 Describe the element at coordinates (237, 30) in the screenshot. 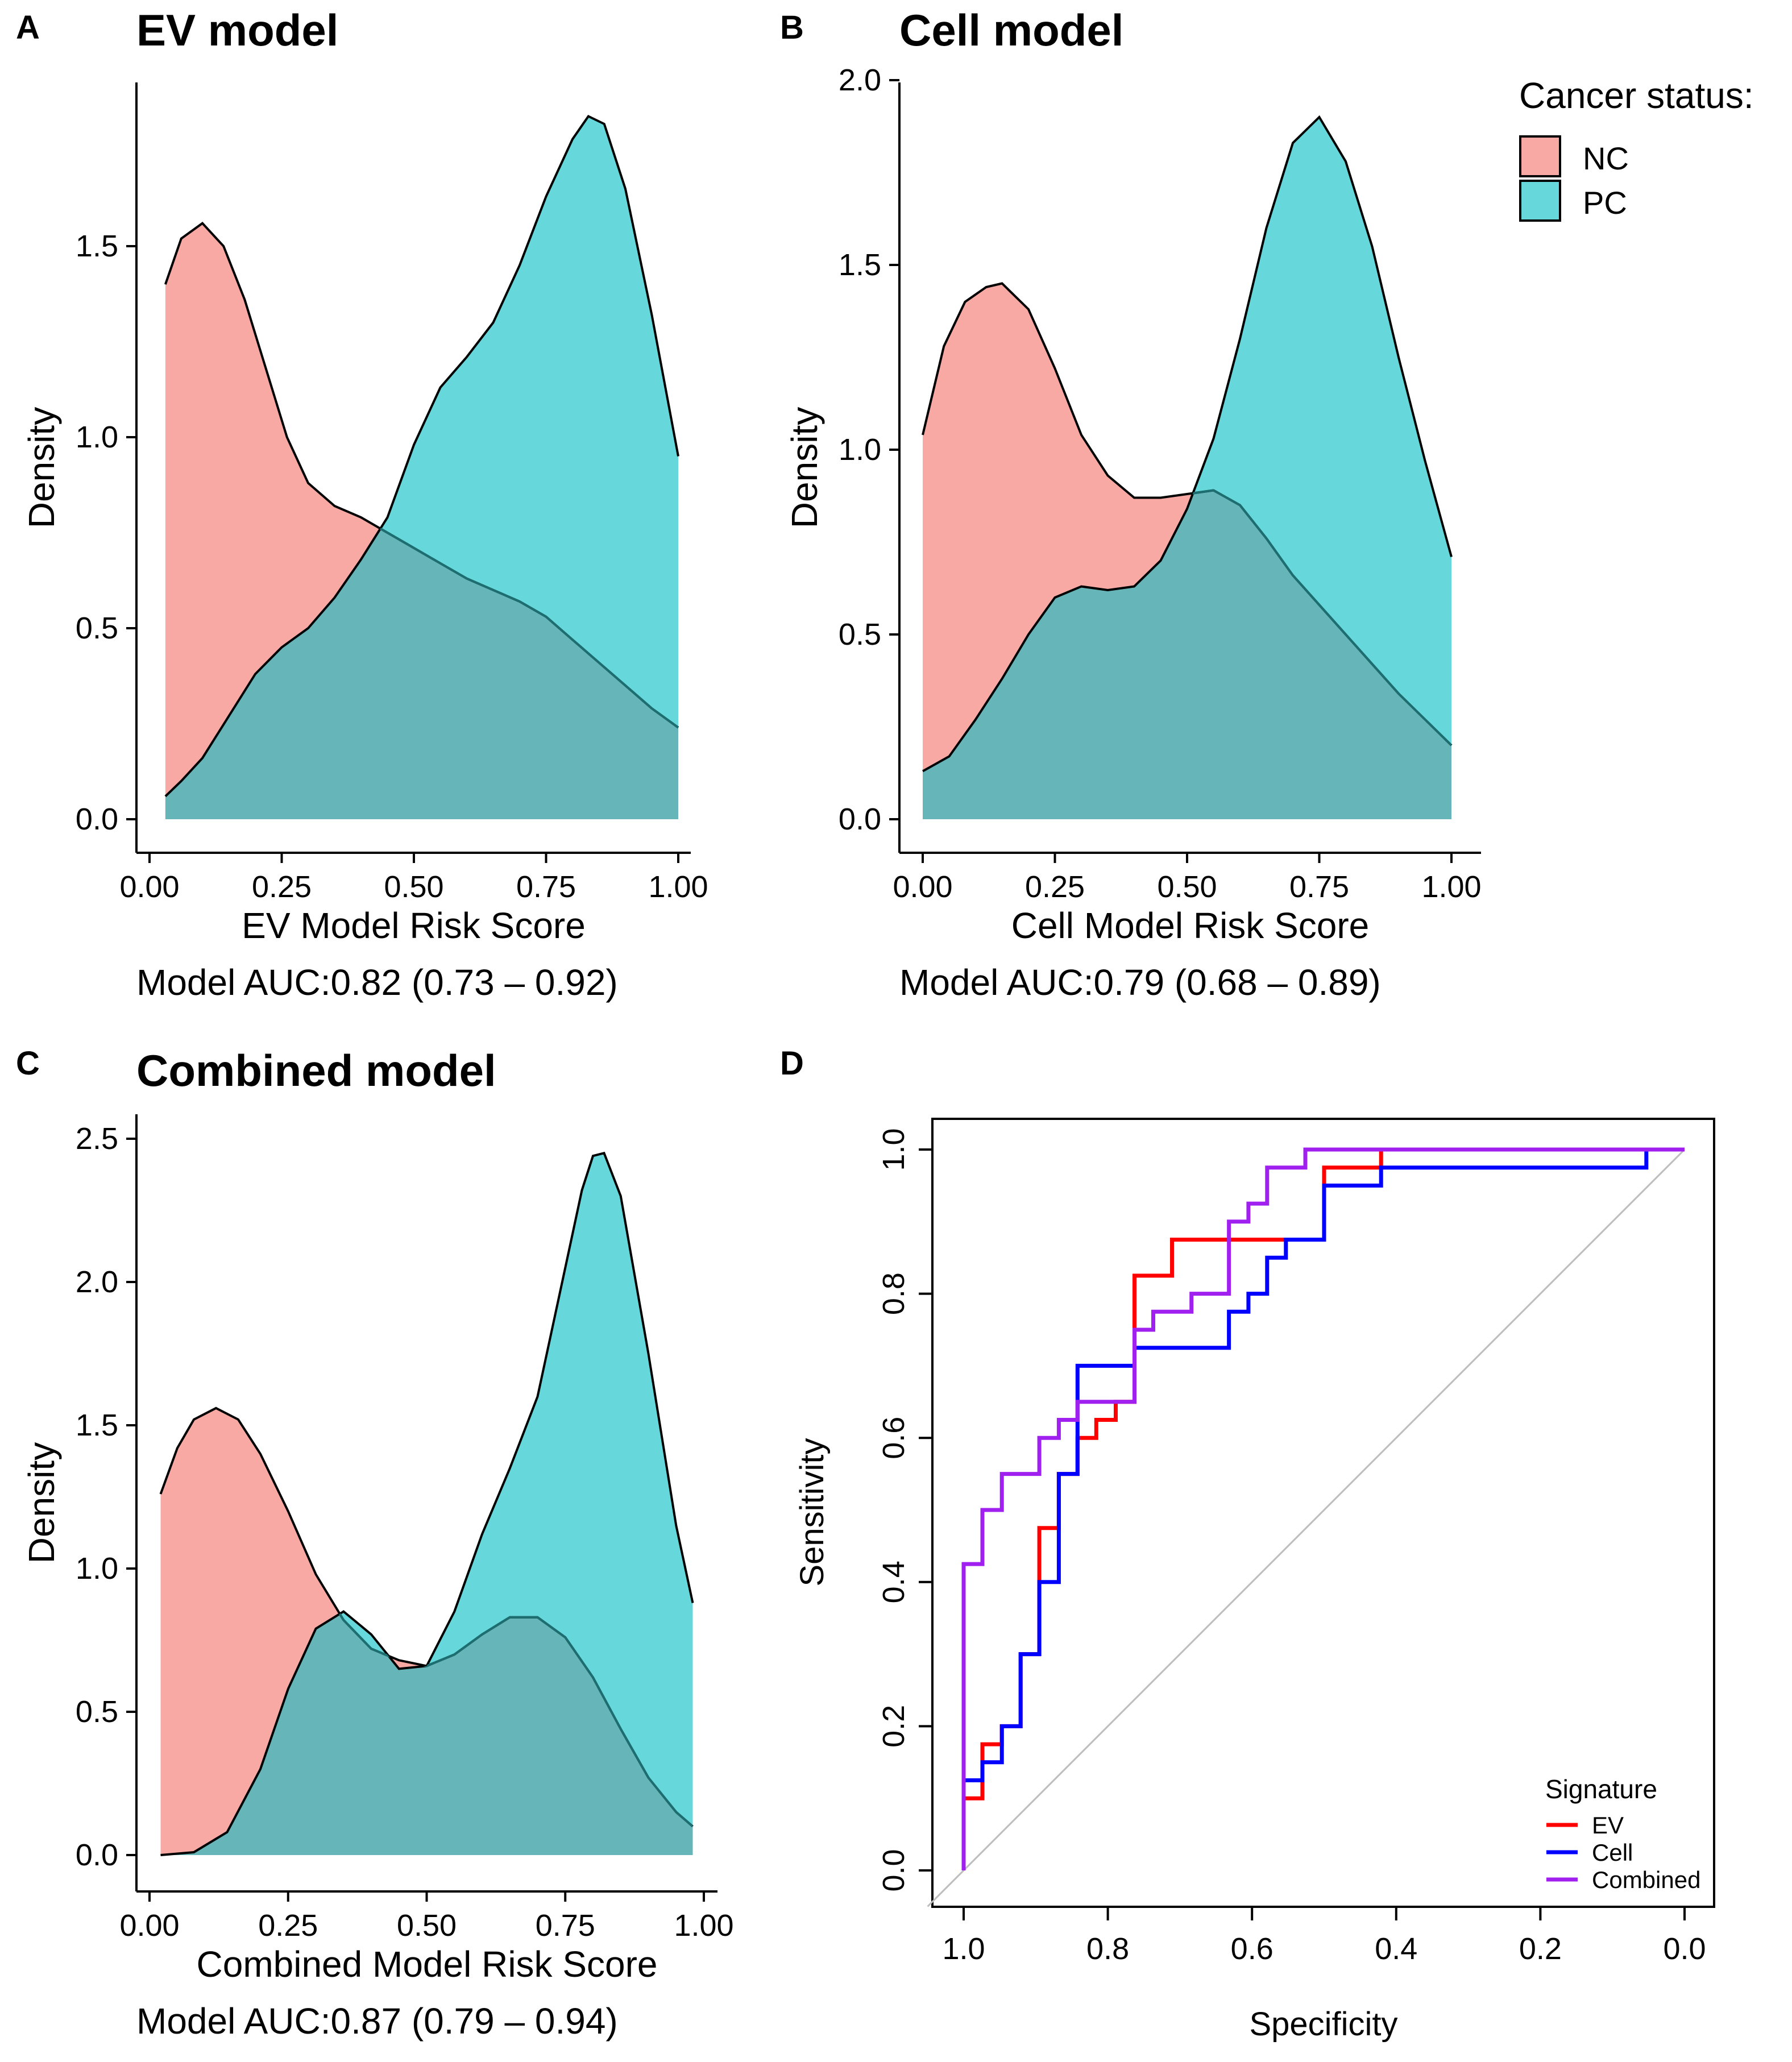

I see `panel-title-a: EV model` at that location.